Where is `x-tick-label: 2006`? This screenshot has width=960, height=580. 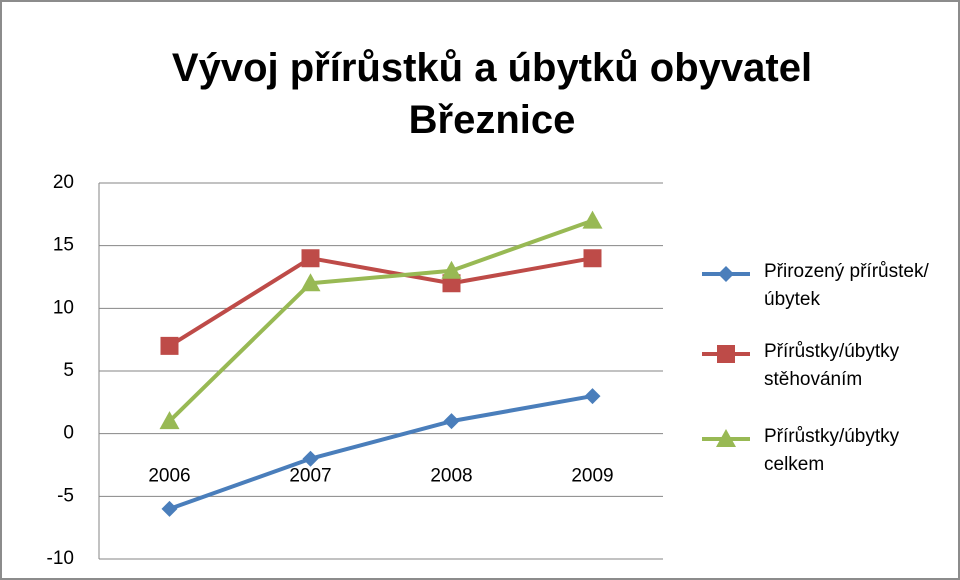 x-tick-label: 2006 is located at coordinates (169, 476).